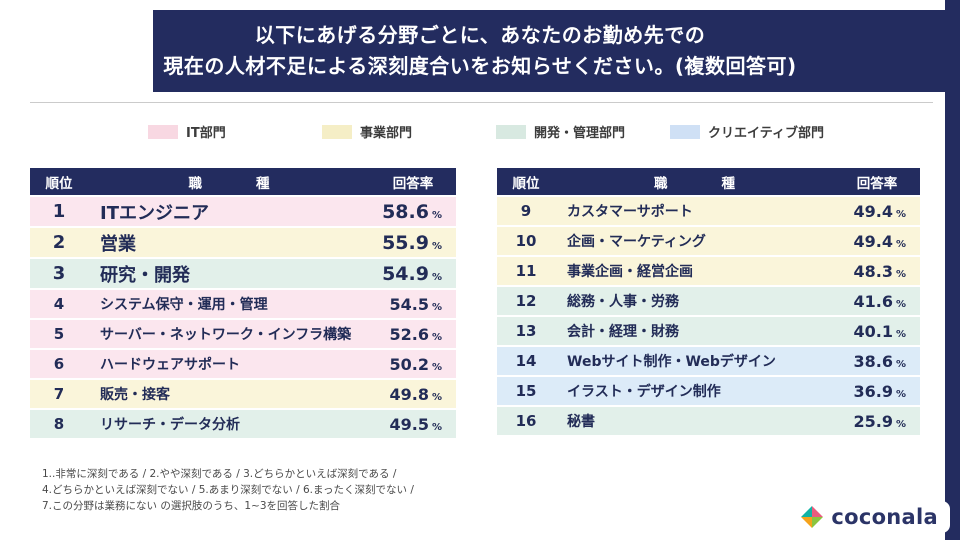 Image resolution: width=960 pixels, height=540 pixels. I want to click on legend: IT部門 事業部門 開発・管理部門 クリエイティブ部門, so click(496, 131).